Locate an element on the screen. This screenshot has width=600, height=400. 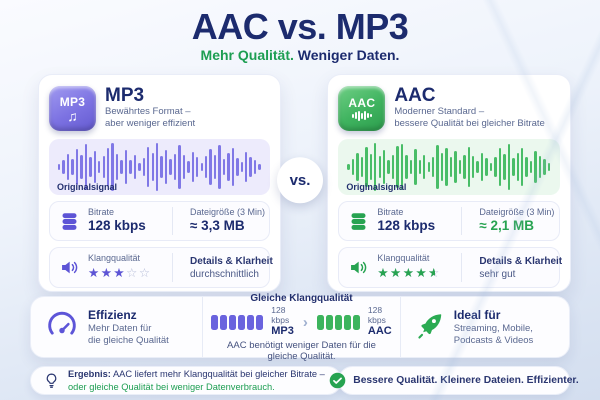
efficiency-sub: Mehr Daten für die gleiche Qualität is located at coordinates (128, 335).